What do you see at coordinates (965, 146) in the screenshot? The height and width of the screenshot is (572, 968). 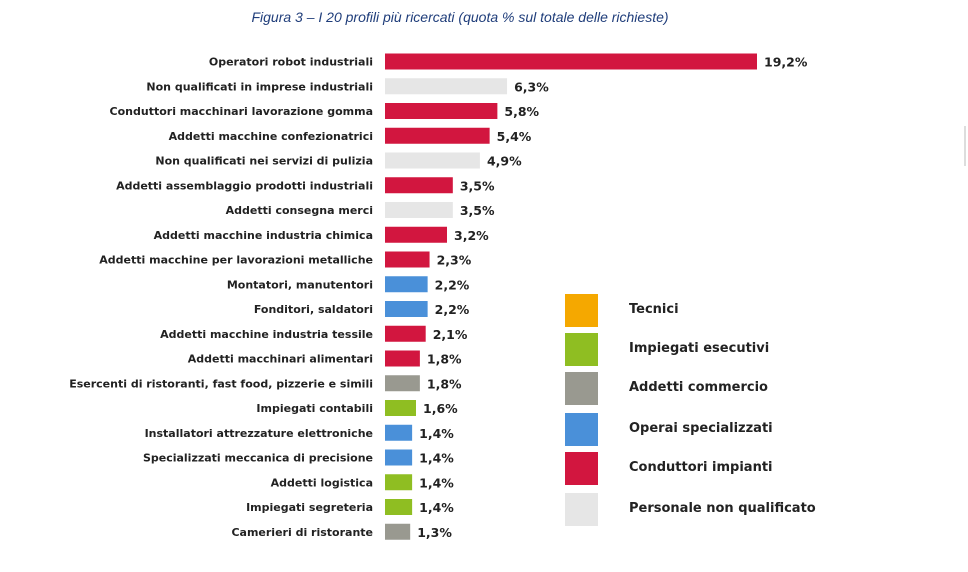 I see `edge-rule` at bounding box center [965, 146].